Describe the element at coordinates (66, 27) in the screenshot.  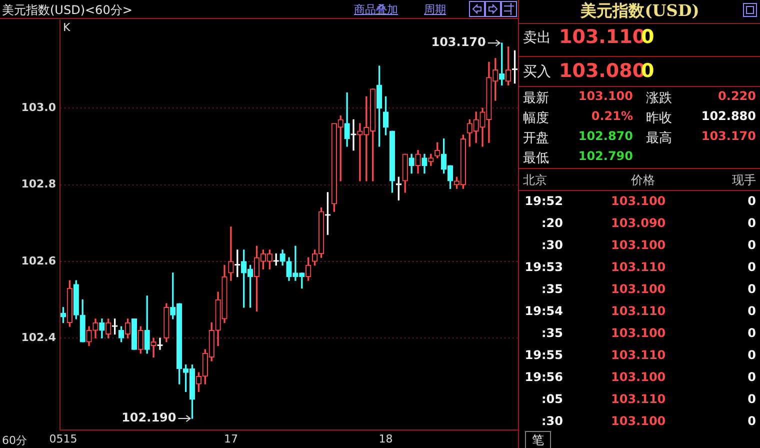
I see `annotation: K` at that location.